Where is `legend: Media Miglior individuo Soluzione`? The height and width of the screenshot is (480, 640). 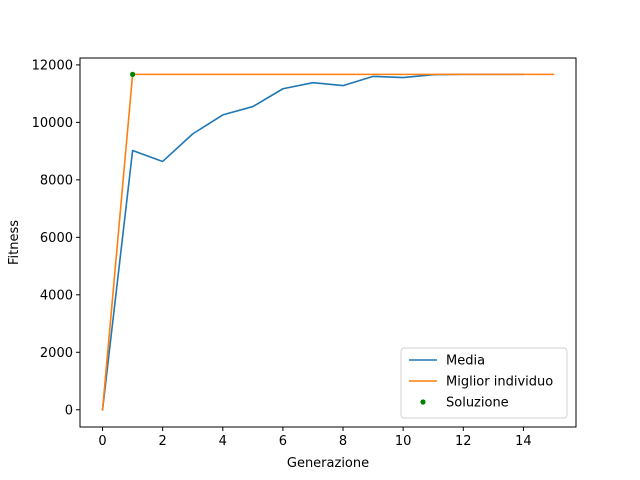
legend: Media Miglior individuo Soluzione is located at coordinates (484, 383).